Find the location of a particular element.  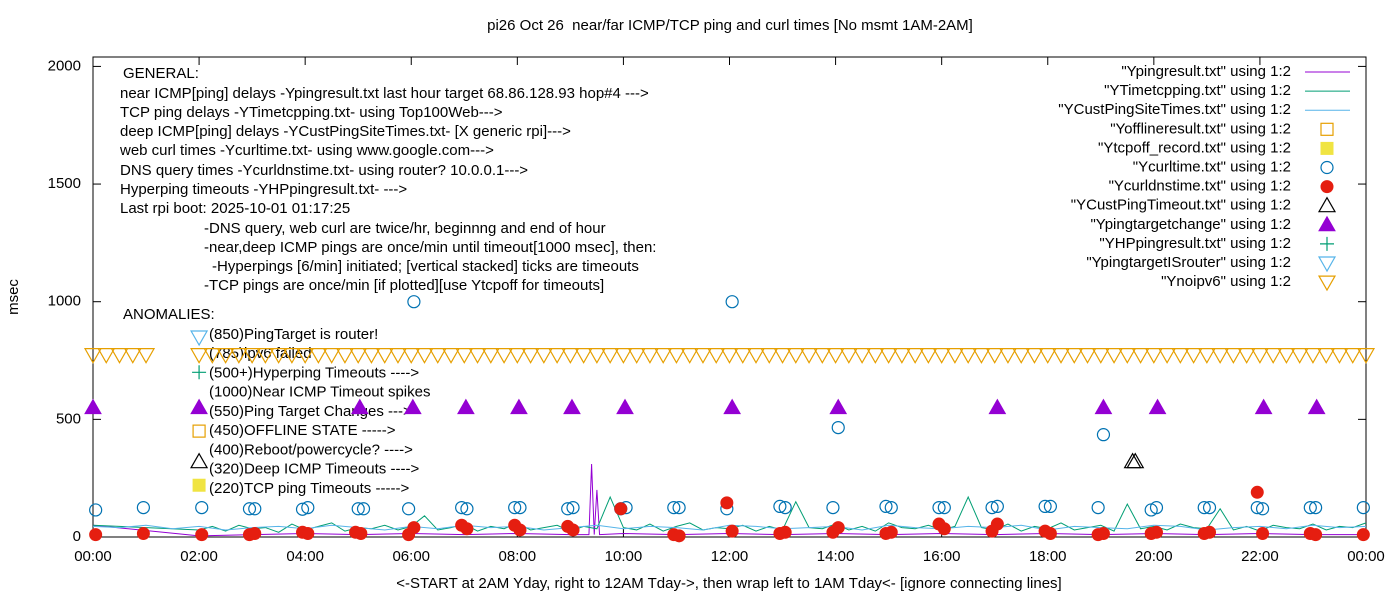

anomaly-label: (1000)Near ICMP Timeout spikes is located at coordinates (319, 392).